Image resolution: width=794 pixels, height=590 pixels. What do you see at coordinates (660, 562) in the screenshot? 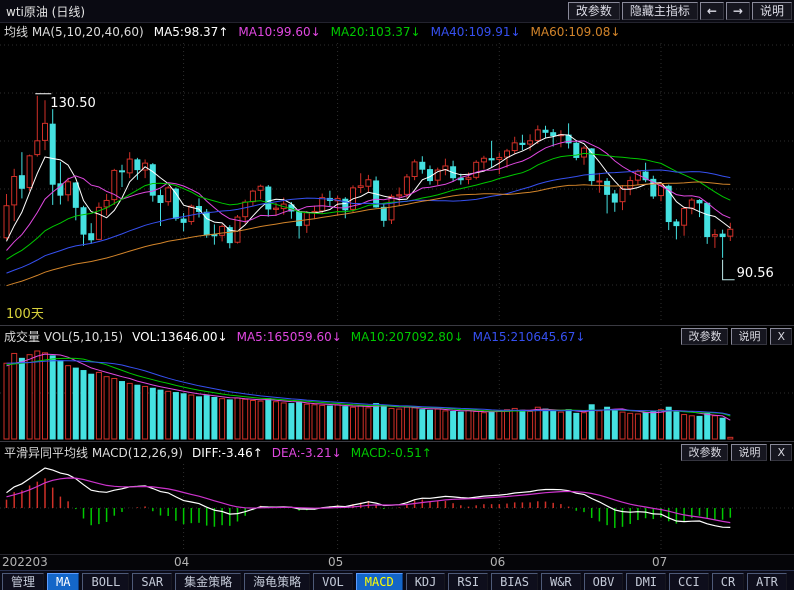
I see `axis-label-07: 07` at bounding box center [660, 562].